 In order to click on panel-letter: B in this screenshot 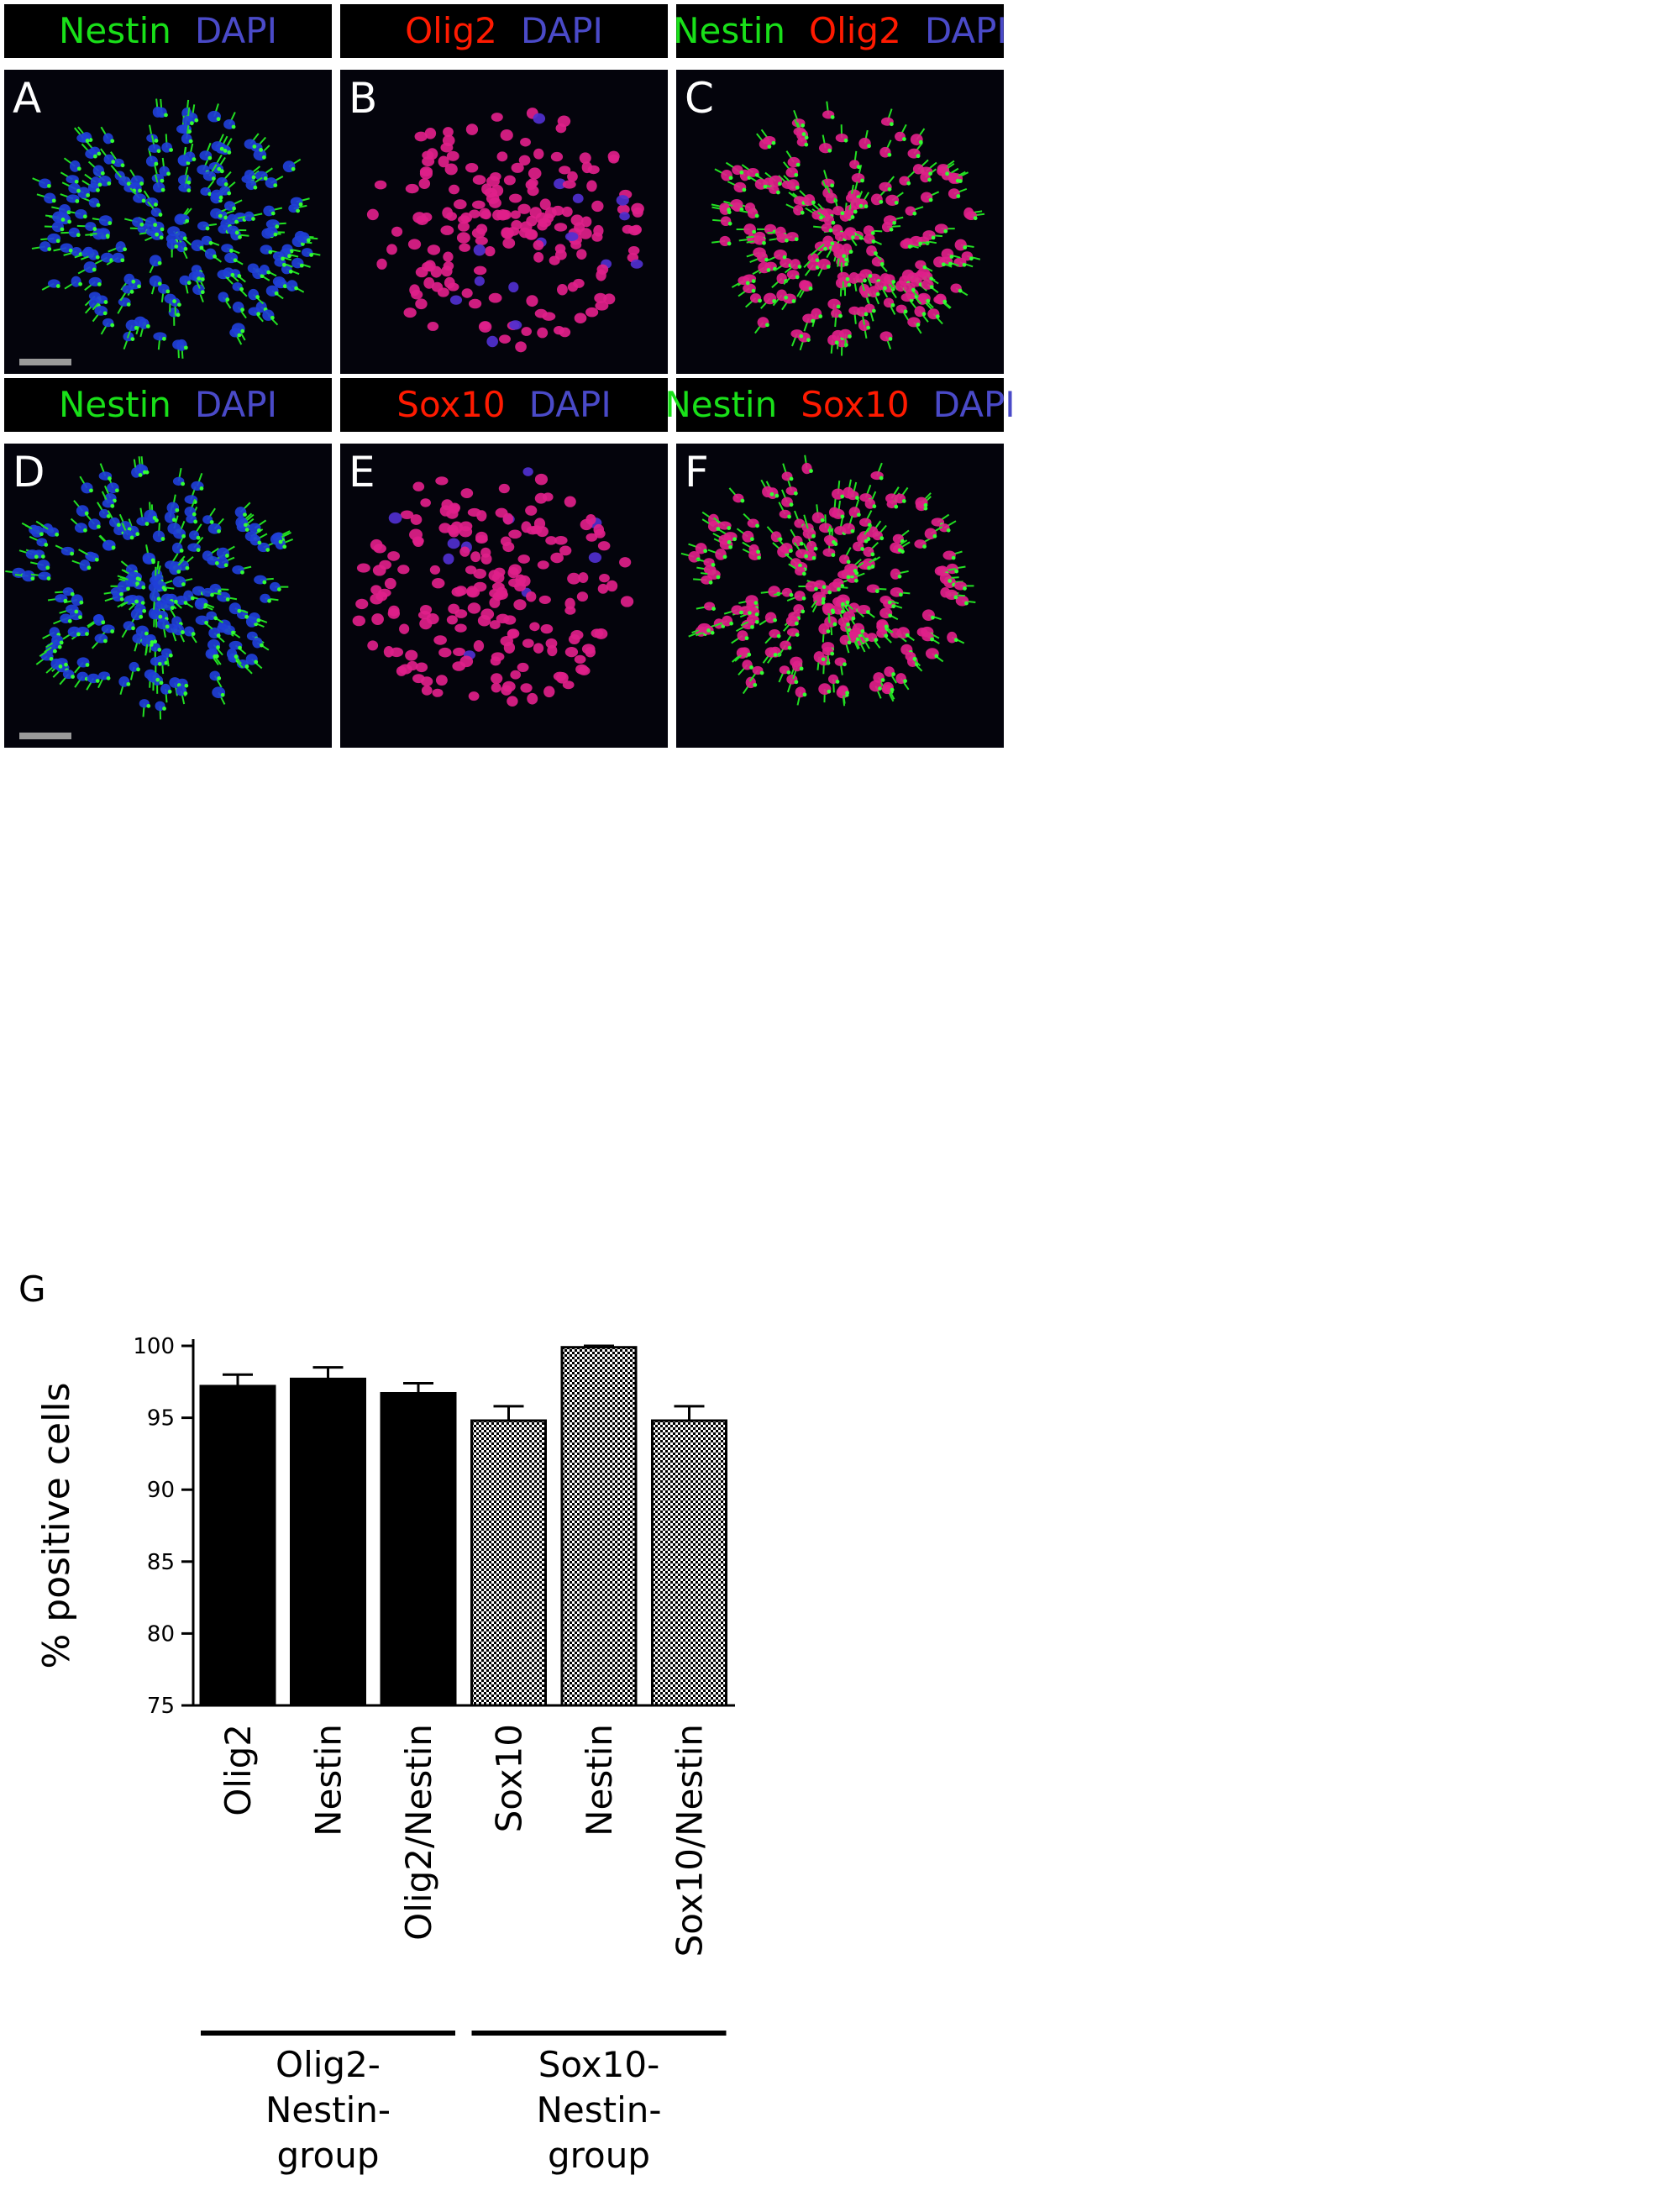, I will do `click(363, 98)`.